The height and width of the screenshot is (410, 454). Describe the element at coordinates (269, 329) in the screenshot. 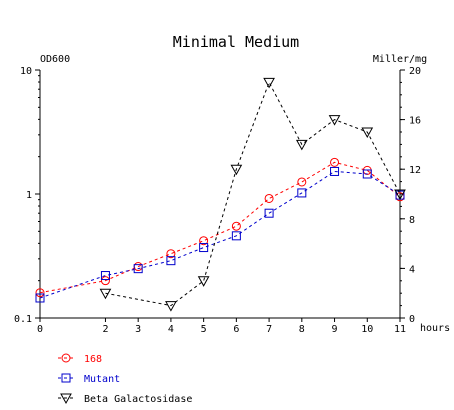

I see `x-tick-label: 7` at that location.